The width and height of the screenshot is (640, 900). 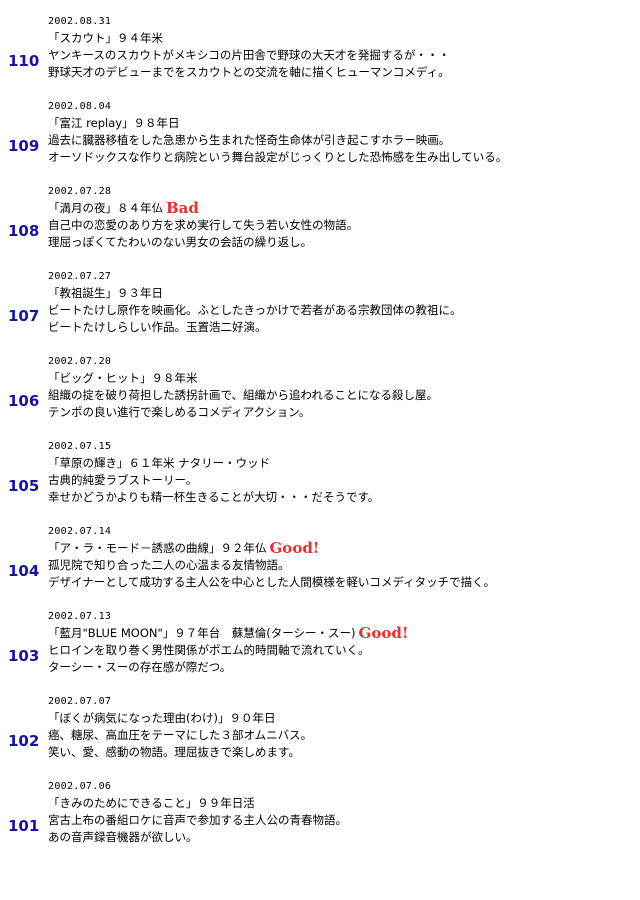 I want to click on description-line: オーソドックスな作りと病院という舞台設定がじっくりとした恐怖感を生み出している。, so click(x=278, y=157).